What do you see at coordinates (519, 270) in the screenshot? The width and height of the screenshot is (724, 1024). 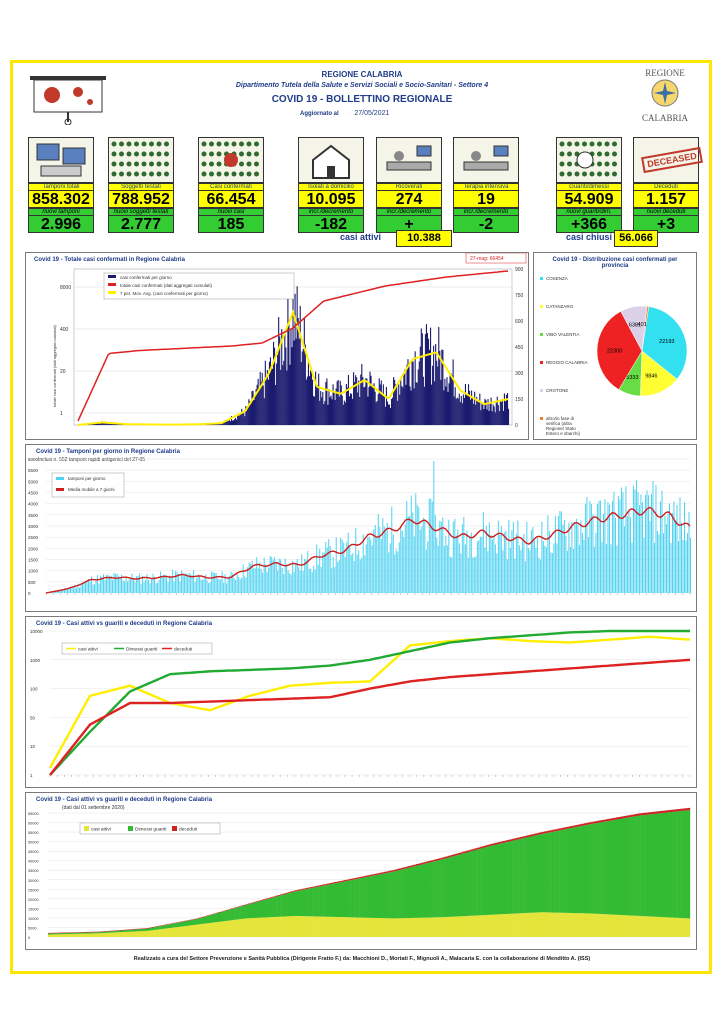 I see `right-tick-label: 900` at bounding box center [519, 270].